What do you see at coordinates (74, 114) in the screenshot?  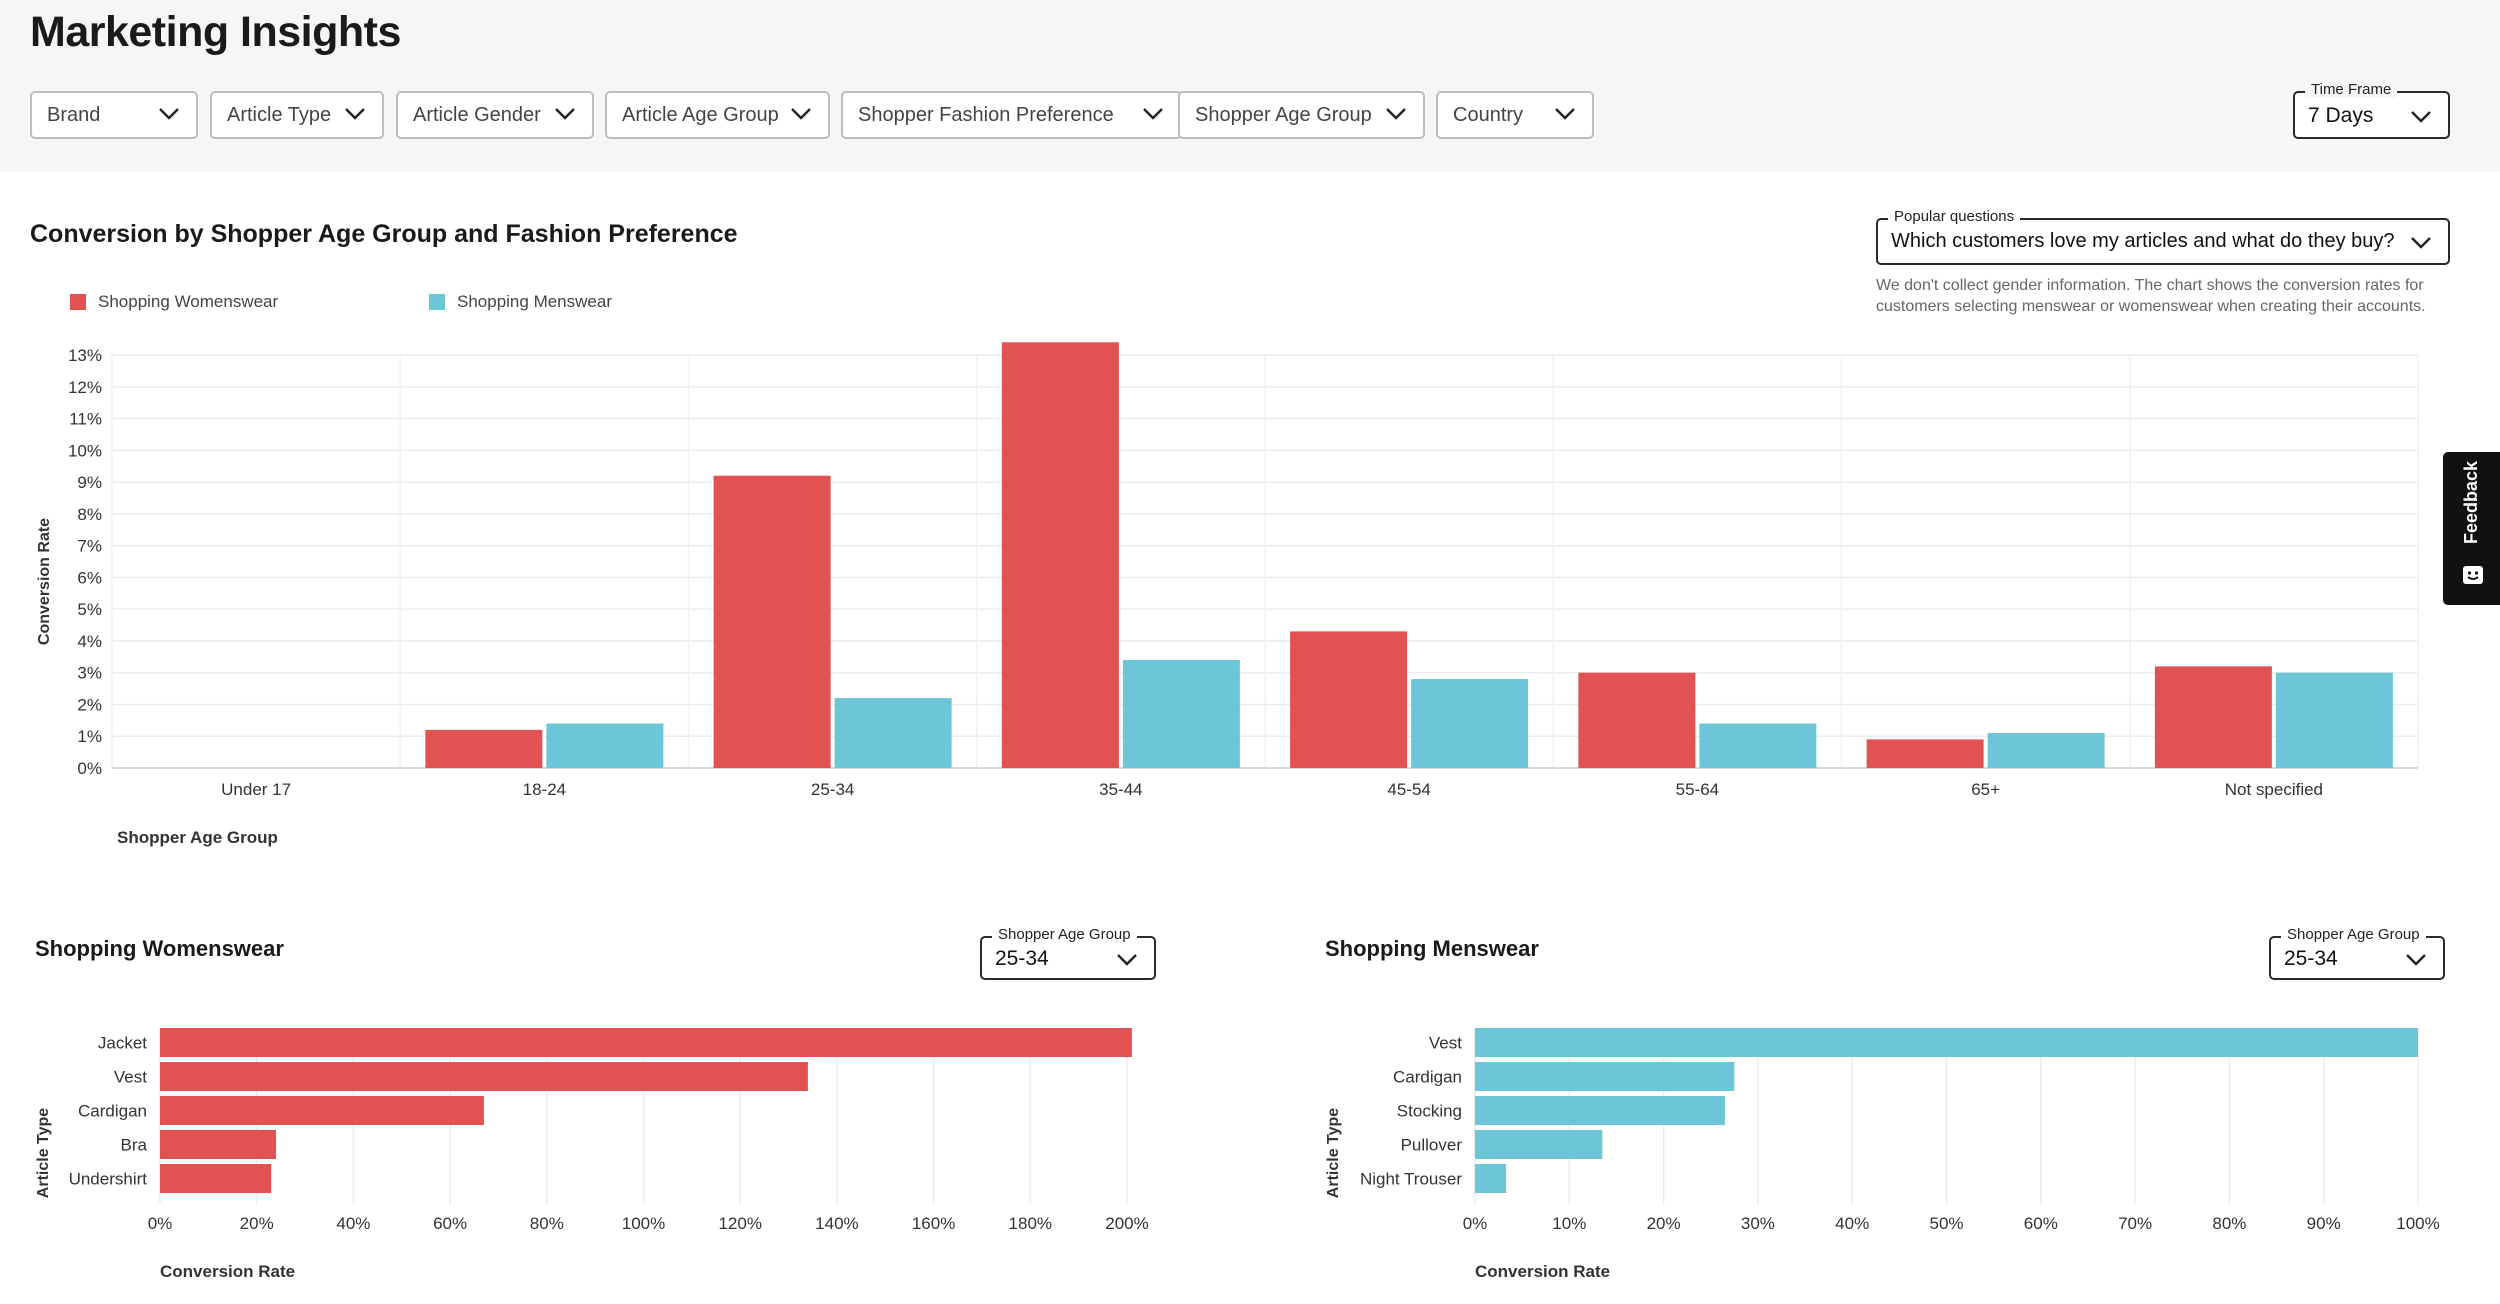 I see `brand-filter-label: Brand` at bounding box center [74, 114].